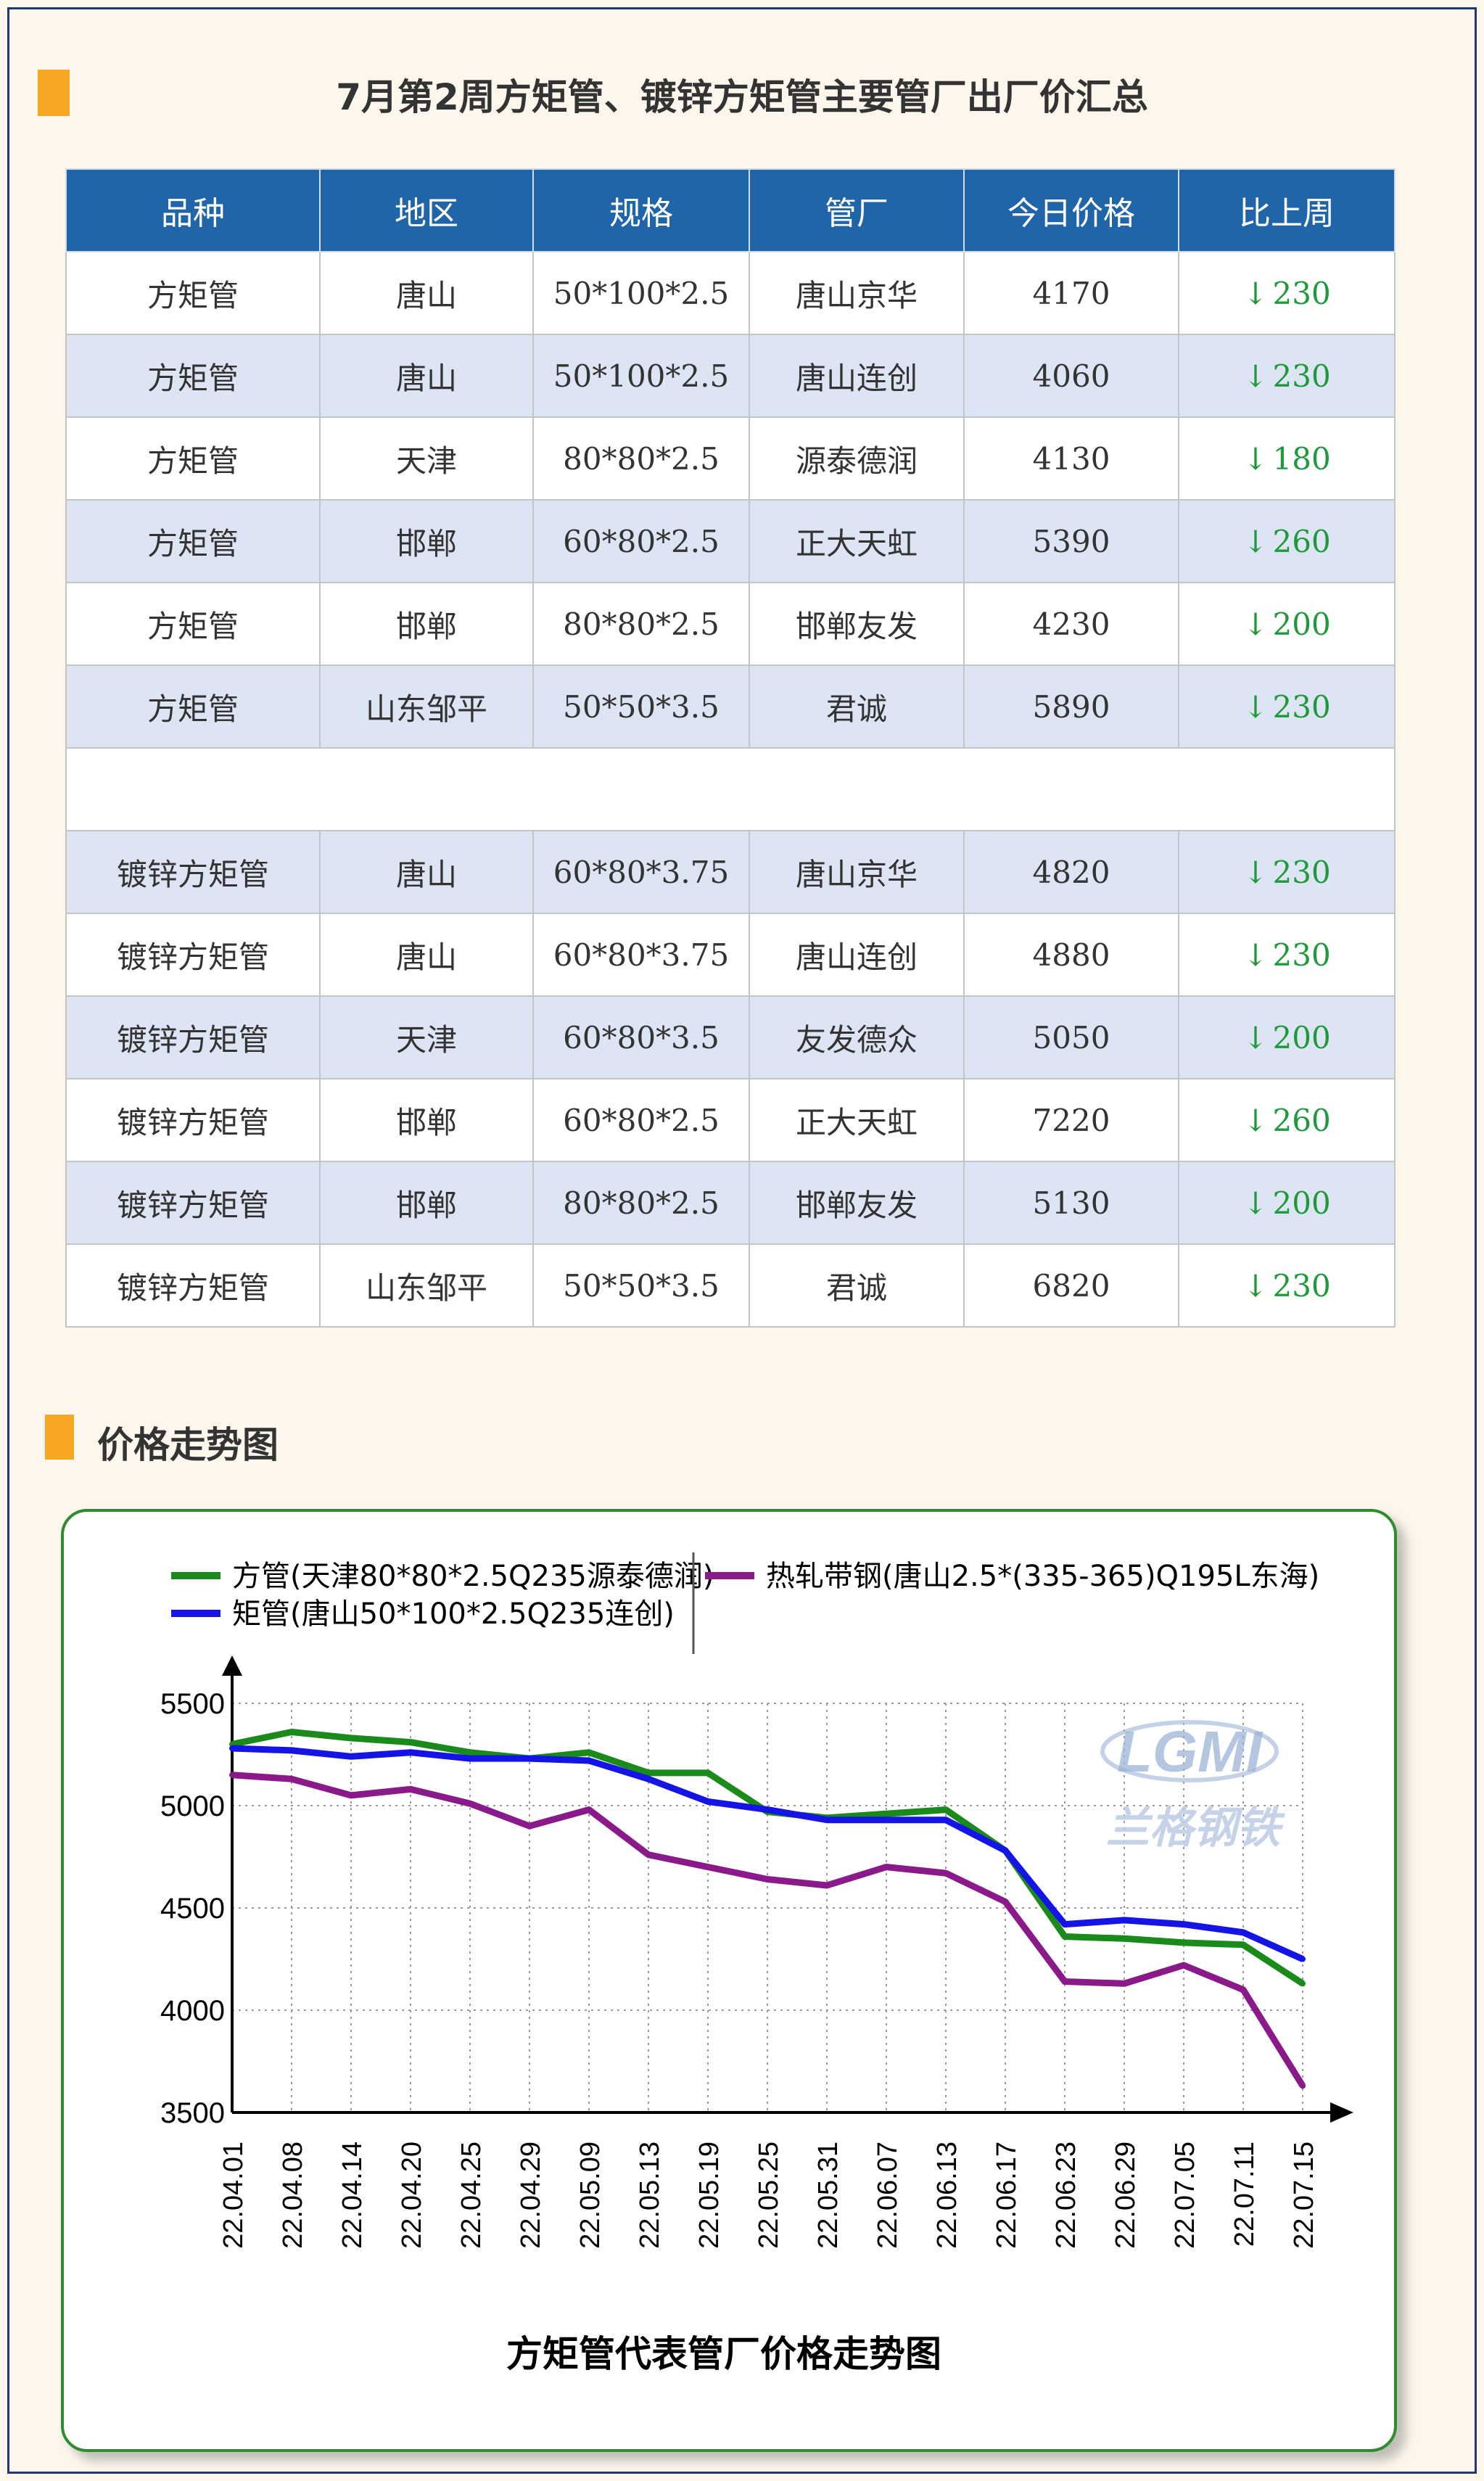  Describe the element at coordinates (947, 2195) in the screenshot. I see `x-tick-label: 22.06.13` at that location.